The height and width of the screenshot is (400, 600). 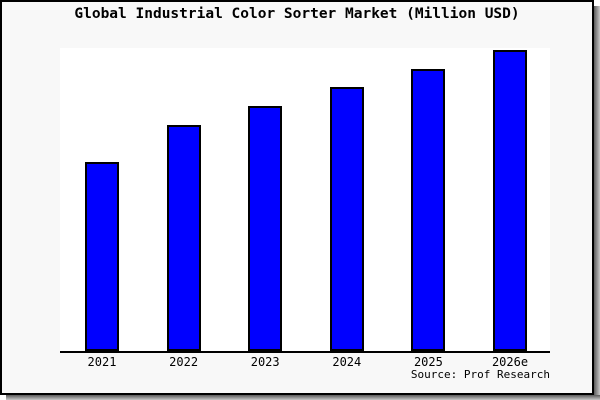 What do you see at coordinates (265, 228) in the screenshot?
I see `bar-2023` at bounding box center [265, 228].